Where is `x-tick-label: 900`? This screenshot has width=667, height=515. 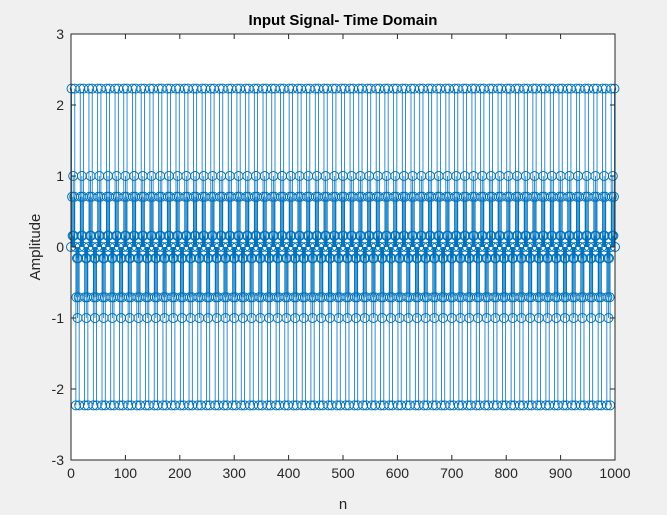 x-tick-label: 900 is located at coordinates (561, 473).